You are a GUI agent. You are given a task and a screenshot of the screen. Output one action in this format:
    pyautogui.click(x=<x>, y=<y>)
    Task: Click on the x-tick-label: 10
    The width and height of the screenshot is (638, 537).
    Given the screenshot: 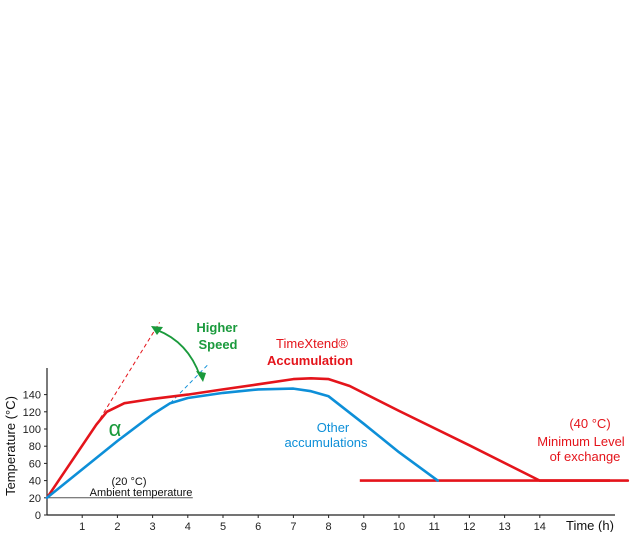 What is the action you would take?
    pyautogui.click(x=399, y=526)
    